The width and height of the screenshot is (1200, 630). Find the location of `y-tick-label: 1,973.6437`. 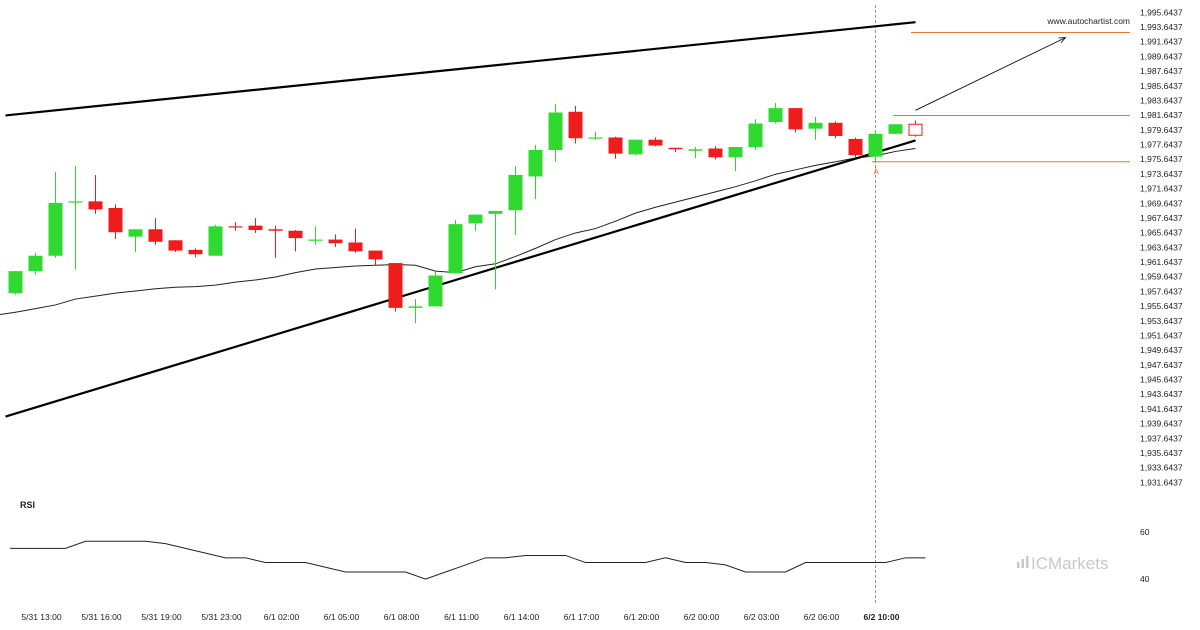

y-tick-label: 1,973.6437 is located at coordinates (1161, 174).